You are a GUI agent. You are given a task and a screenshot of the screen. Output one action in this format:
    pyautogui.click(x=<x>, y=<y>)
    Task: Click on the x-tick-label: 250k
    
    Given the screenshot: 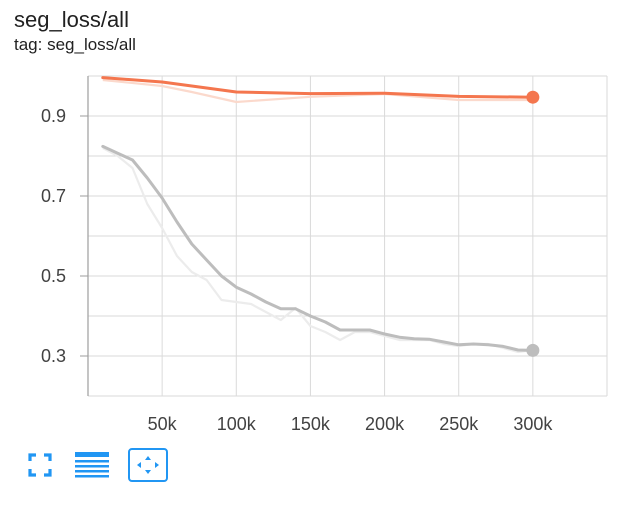 What is the action you would take?
    pyautogui.click(x=459, y=424)
    